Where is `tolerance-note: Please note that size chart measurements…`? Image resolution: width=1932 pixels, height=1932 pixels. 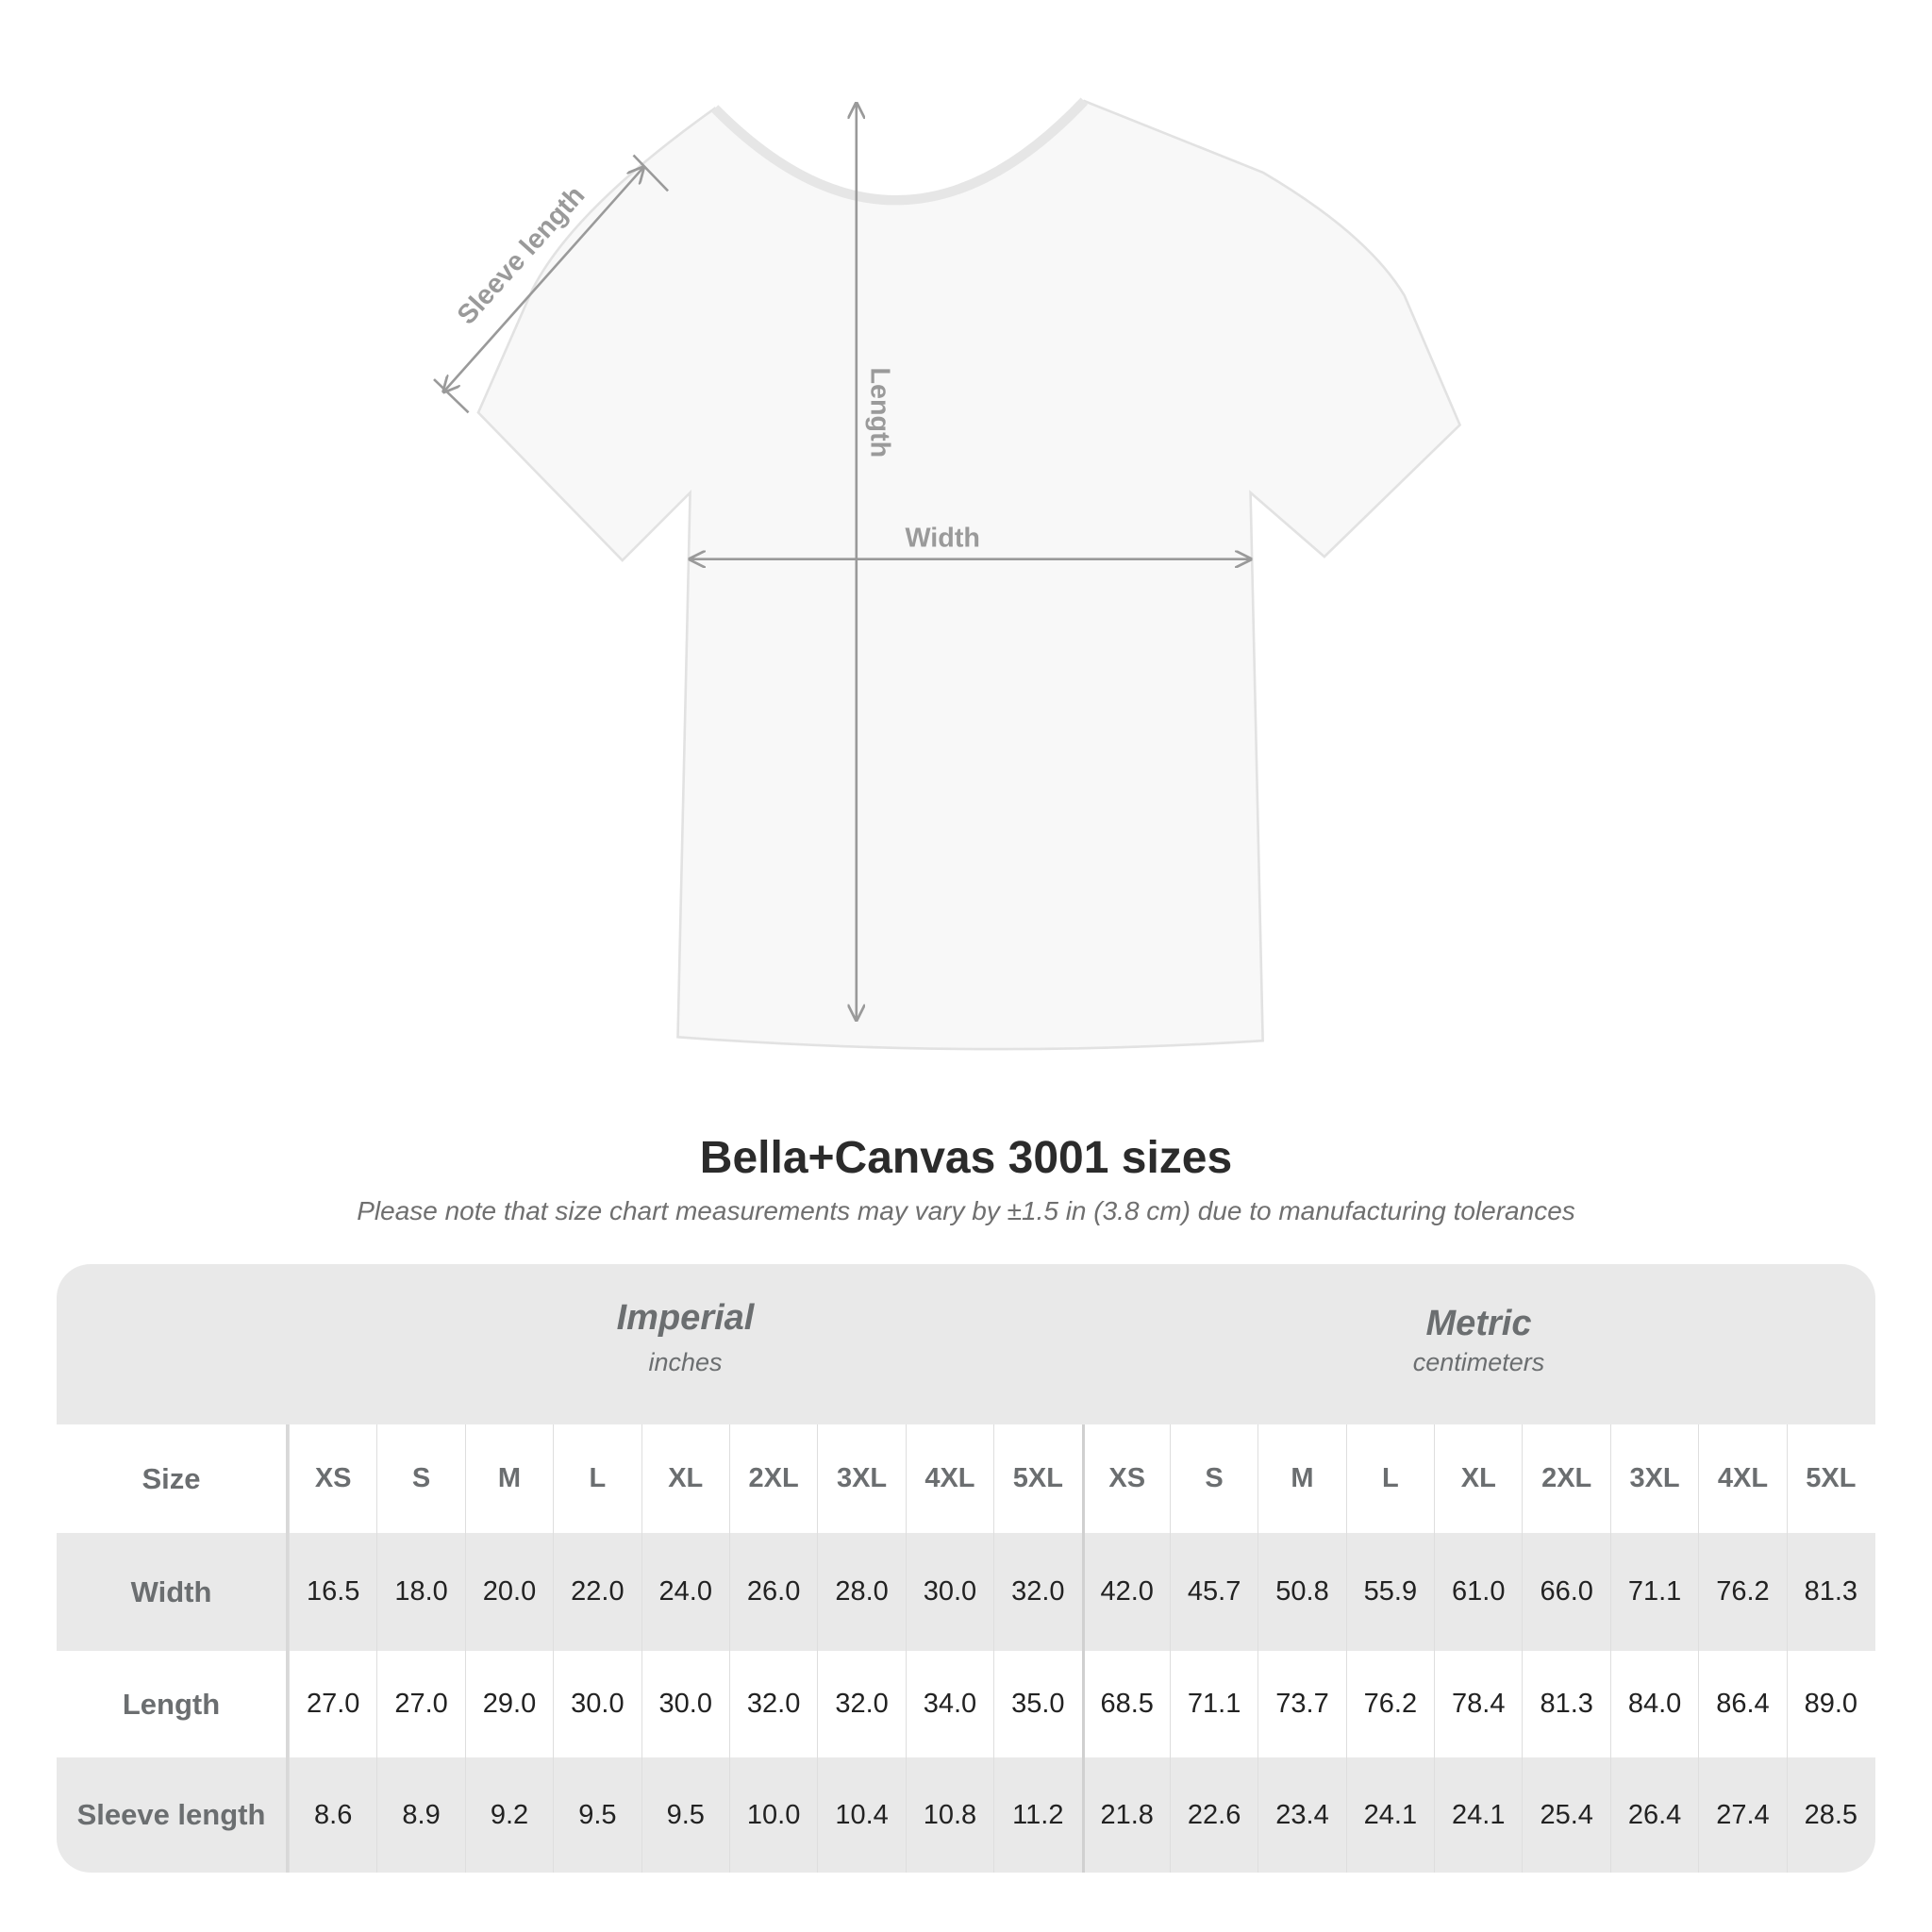 tolerance-note: Please note that size chart measurements… is located at coordinates (966, 1211).